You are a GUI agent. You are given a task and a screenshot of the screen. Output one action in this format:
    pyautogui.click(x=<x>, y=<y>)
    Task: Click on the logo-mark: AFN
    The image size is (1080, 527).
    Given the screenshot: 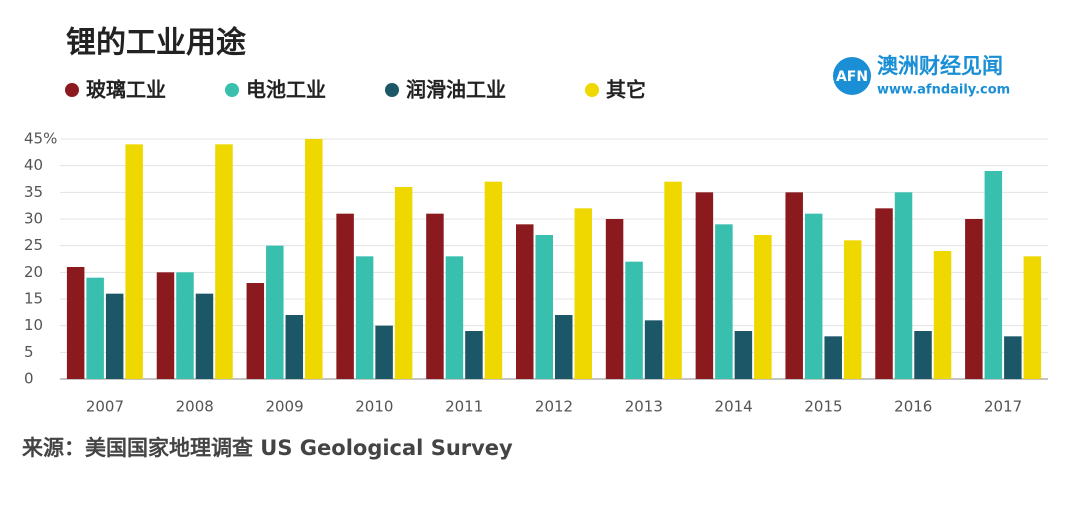 What is the action you would take?
    pyautogui.click(x=852, y=77)
    